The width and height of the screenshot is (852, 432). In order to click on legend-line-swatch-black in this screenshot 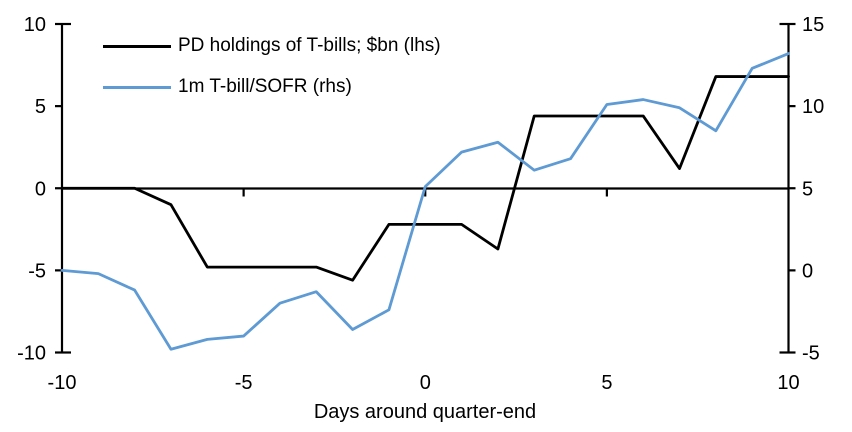, I will do `click(137, 46)`.